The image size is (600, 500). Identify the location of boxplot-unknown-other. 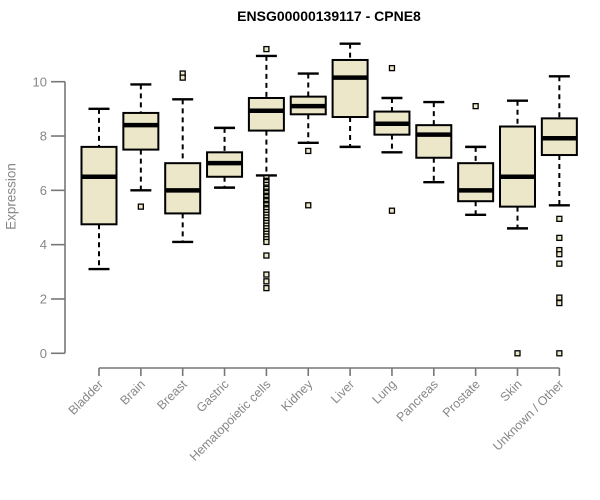
(559, 216).